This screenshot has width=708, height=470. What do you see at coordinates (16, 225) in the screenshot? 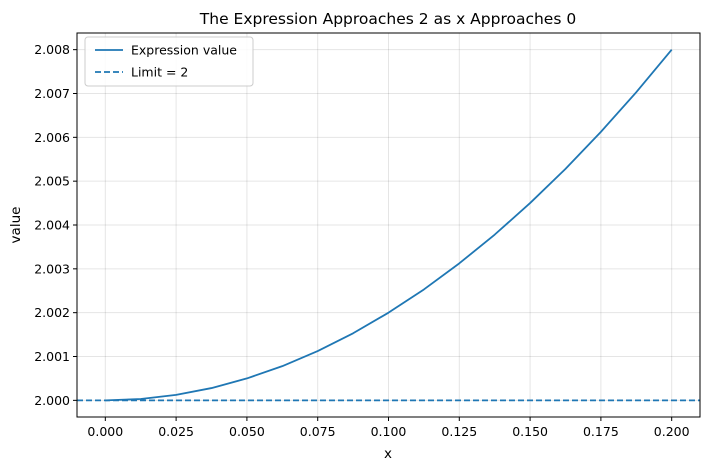
I see `y-axis-label: value` at bounding box center [16, 225].